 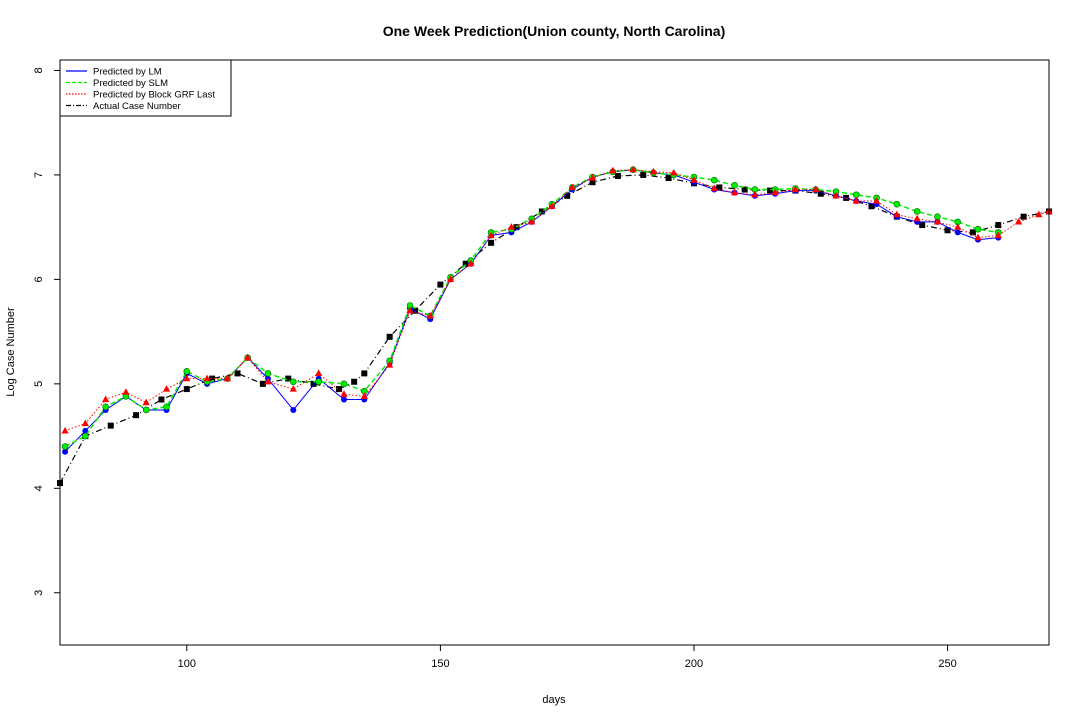 What do you see at coordinates (11, 352) in the screenshot?
I see `y-axis-title: Log Case Number` at bounding box center [11, 352].